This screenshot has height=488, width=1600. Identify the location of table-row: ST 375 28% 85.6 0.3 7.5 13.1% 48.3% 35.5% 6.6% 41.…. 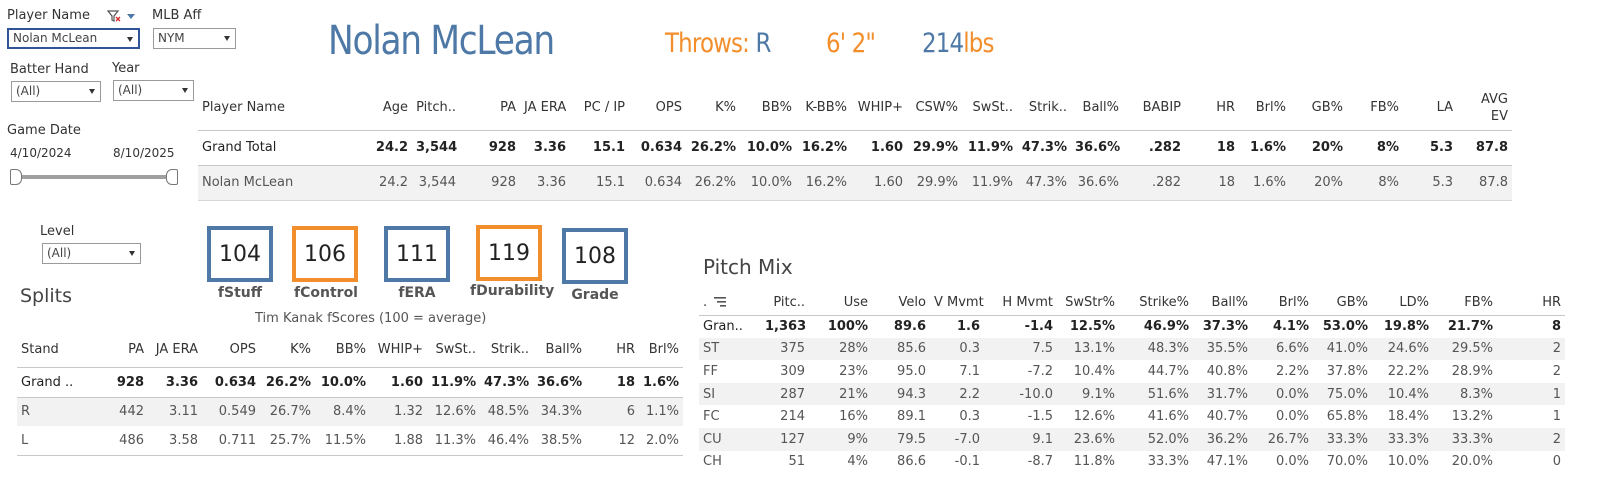
(1132, 349).